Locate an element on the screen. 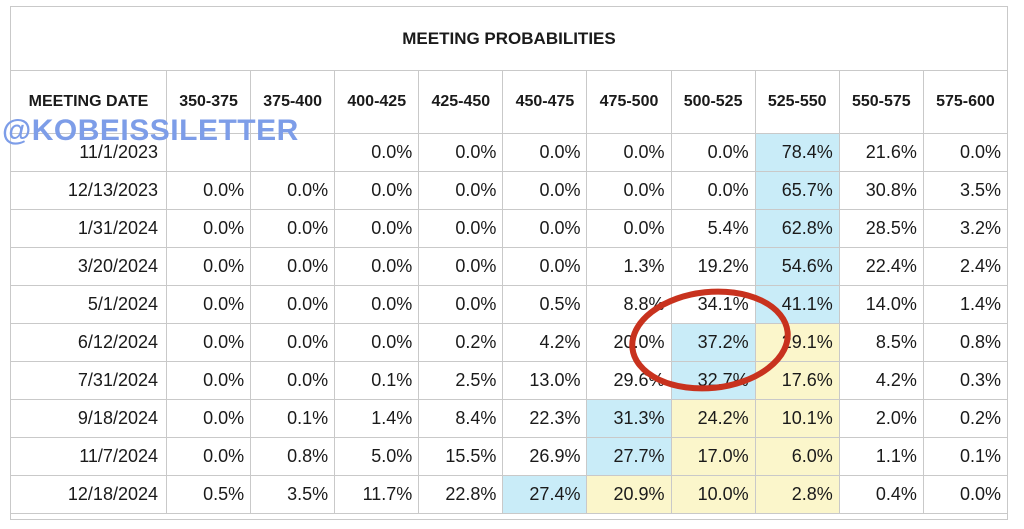  probability-cell: 10.1% is located at coordinates (797, 418).